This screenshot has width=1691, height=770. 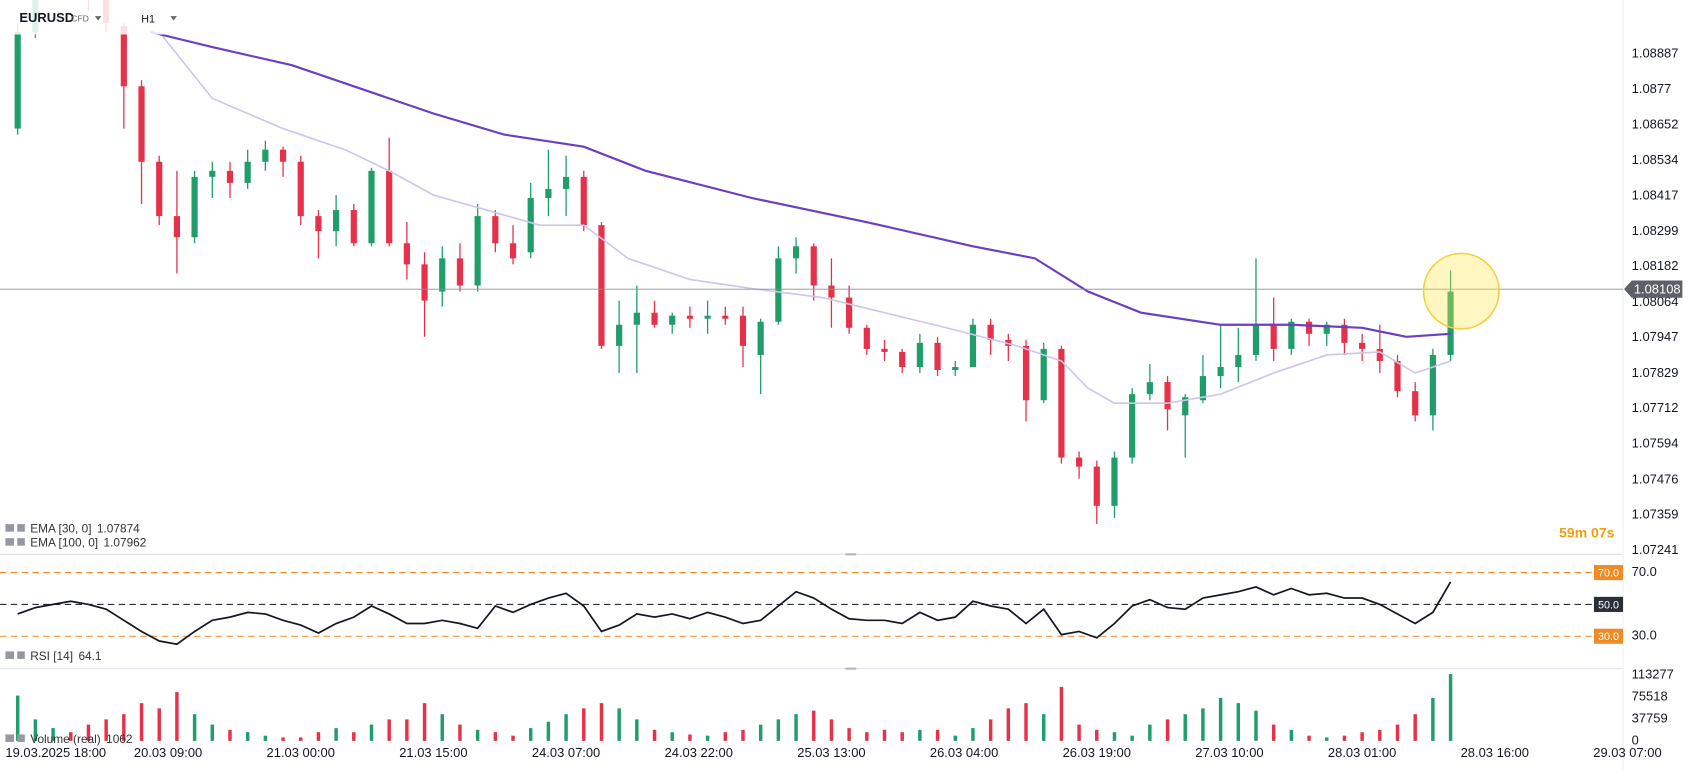 I want to click on time-tick-label: 24.03 22:00, so click(x=699, y=752).